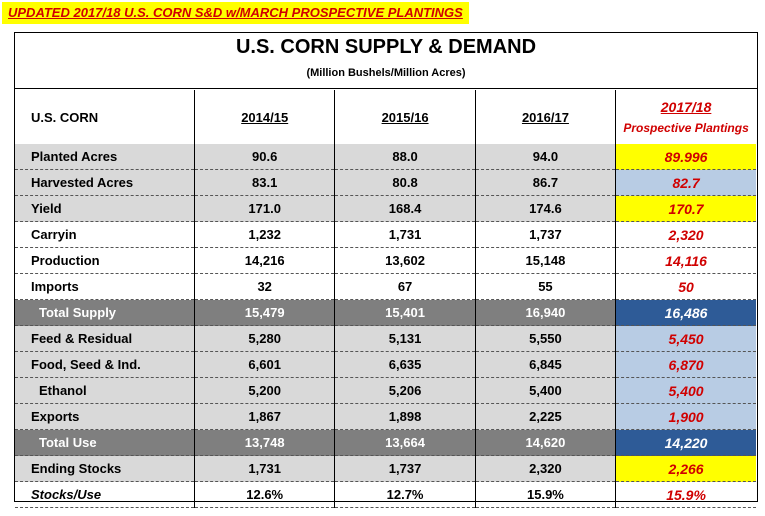 The width and height of the screenshot is (765, 516). Describe the element at coordinates (105, 416) in the screenshot. I see `row-label: Exports` at that location.